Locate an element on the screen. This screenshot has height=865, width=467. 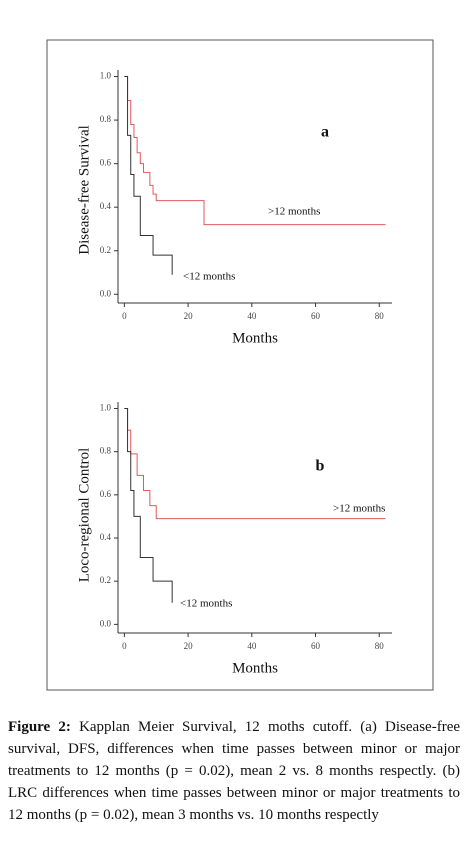
caption-label: Figure 2: is located at coordinates (39, 727).